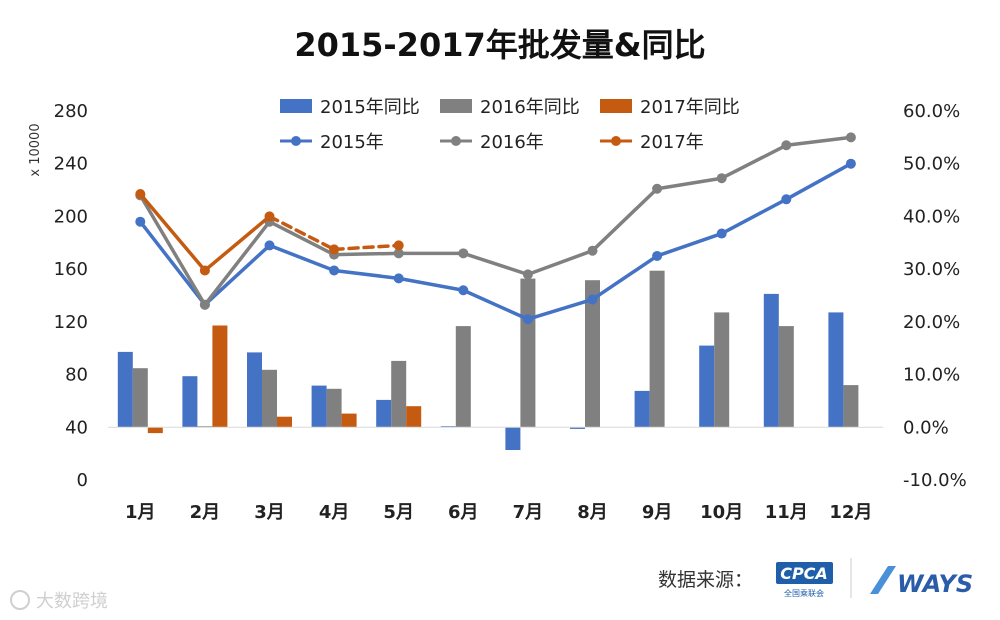 This screenshot has height=620, width=1000. What do you see at coordinates (319, 406) in the screenshot?
I see `bar-2015年同比-4月` at bounding box center [319, 406].